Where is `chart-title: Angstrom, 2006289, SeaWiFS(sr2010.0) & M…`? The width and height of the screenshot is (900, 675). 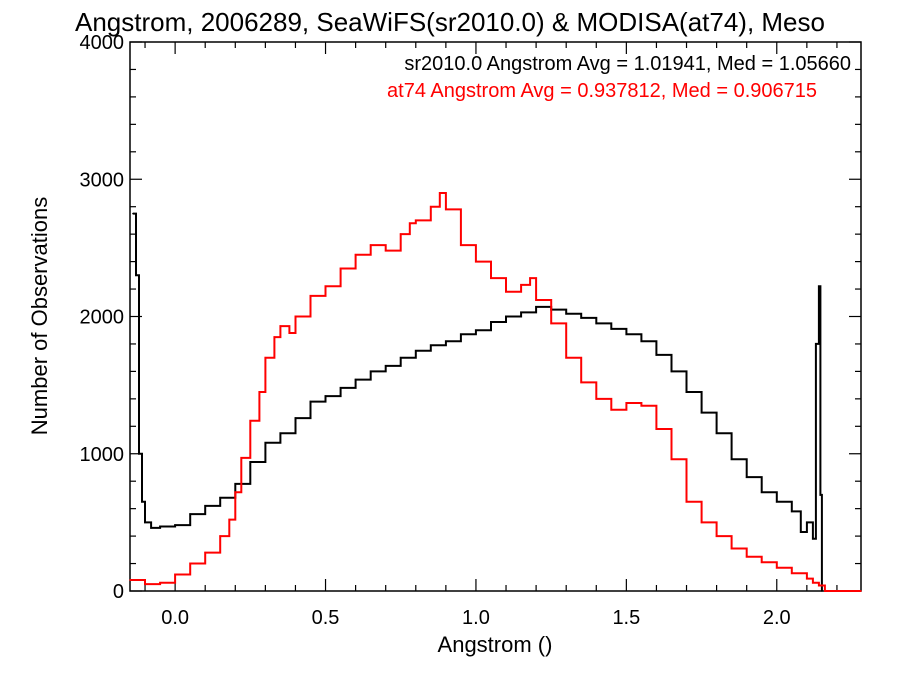
chart-title: Angstrom, 2006289, SeaWiFS(sr2010.0) & M… is located at coordinates (450, 22).